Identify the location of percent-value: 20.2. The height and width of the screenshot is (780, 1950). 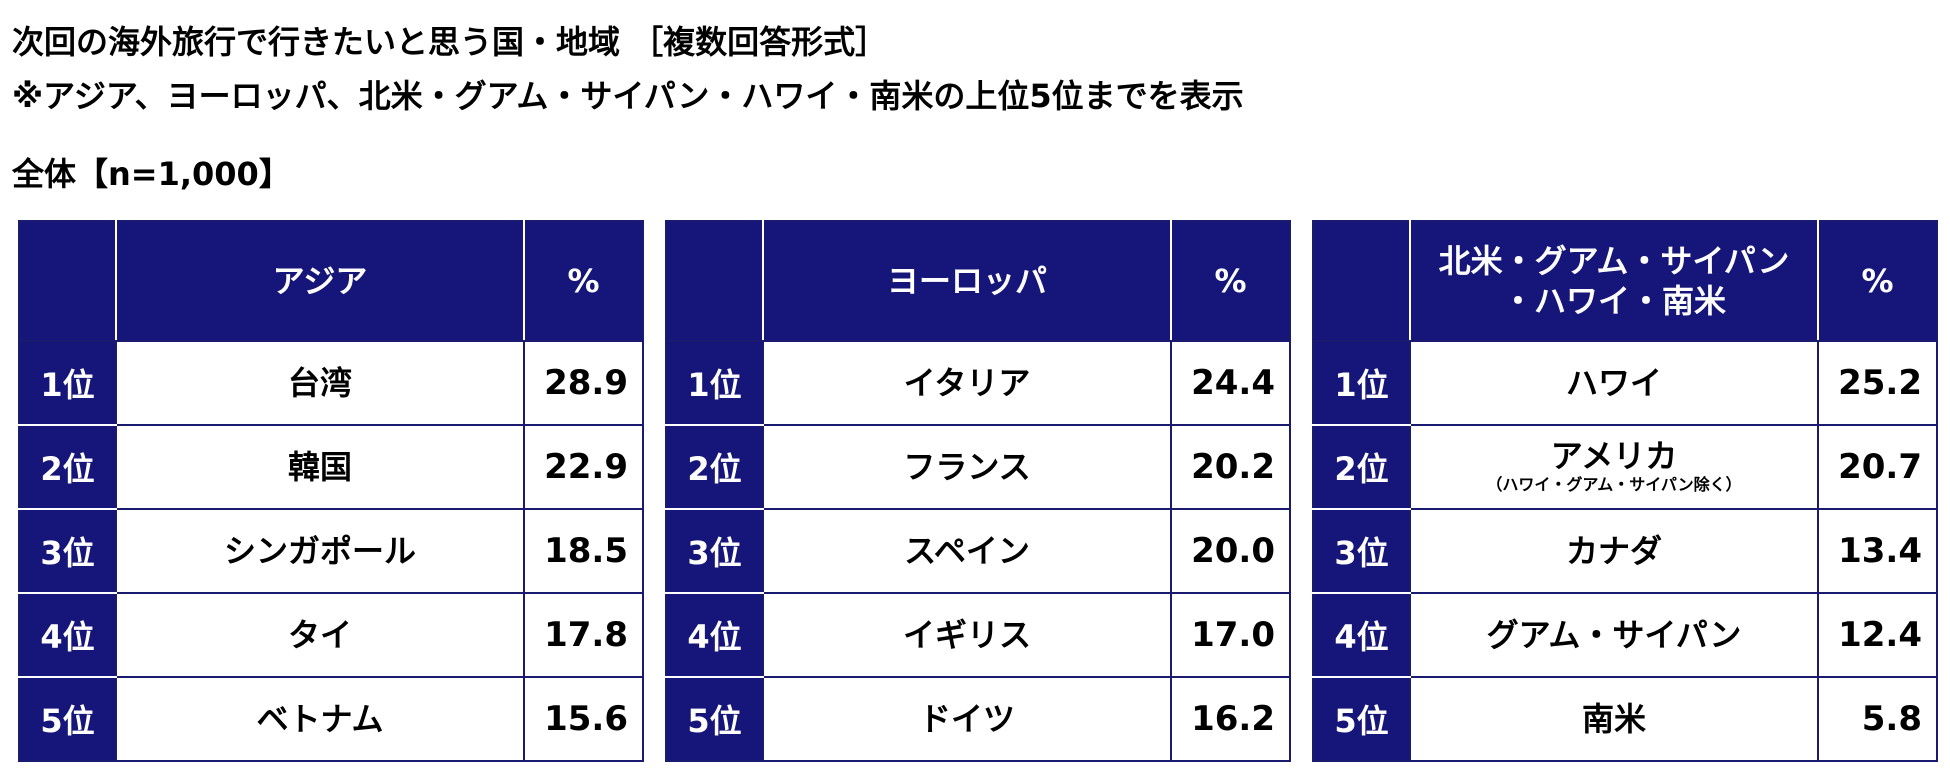
(1230, 467).